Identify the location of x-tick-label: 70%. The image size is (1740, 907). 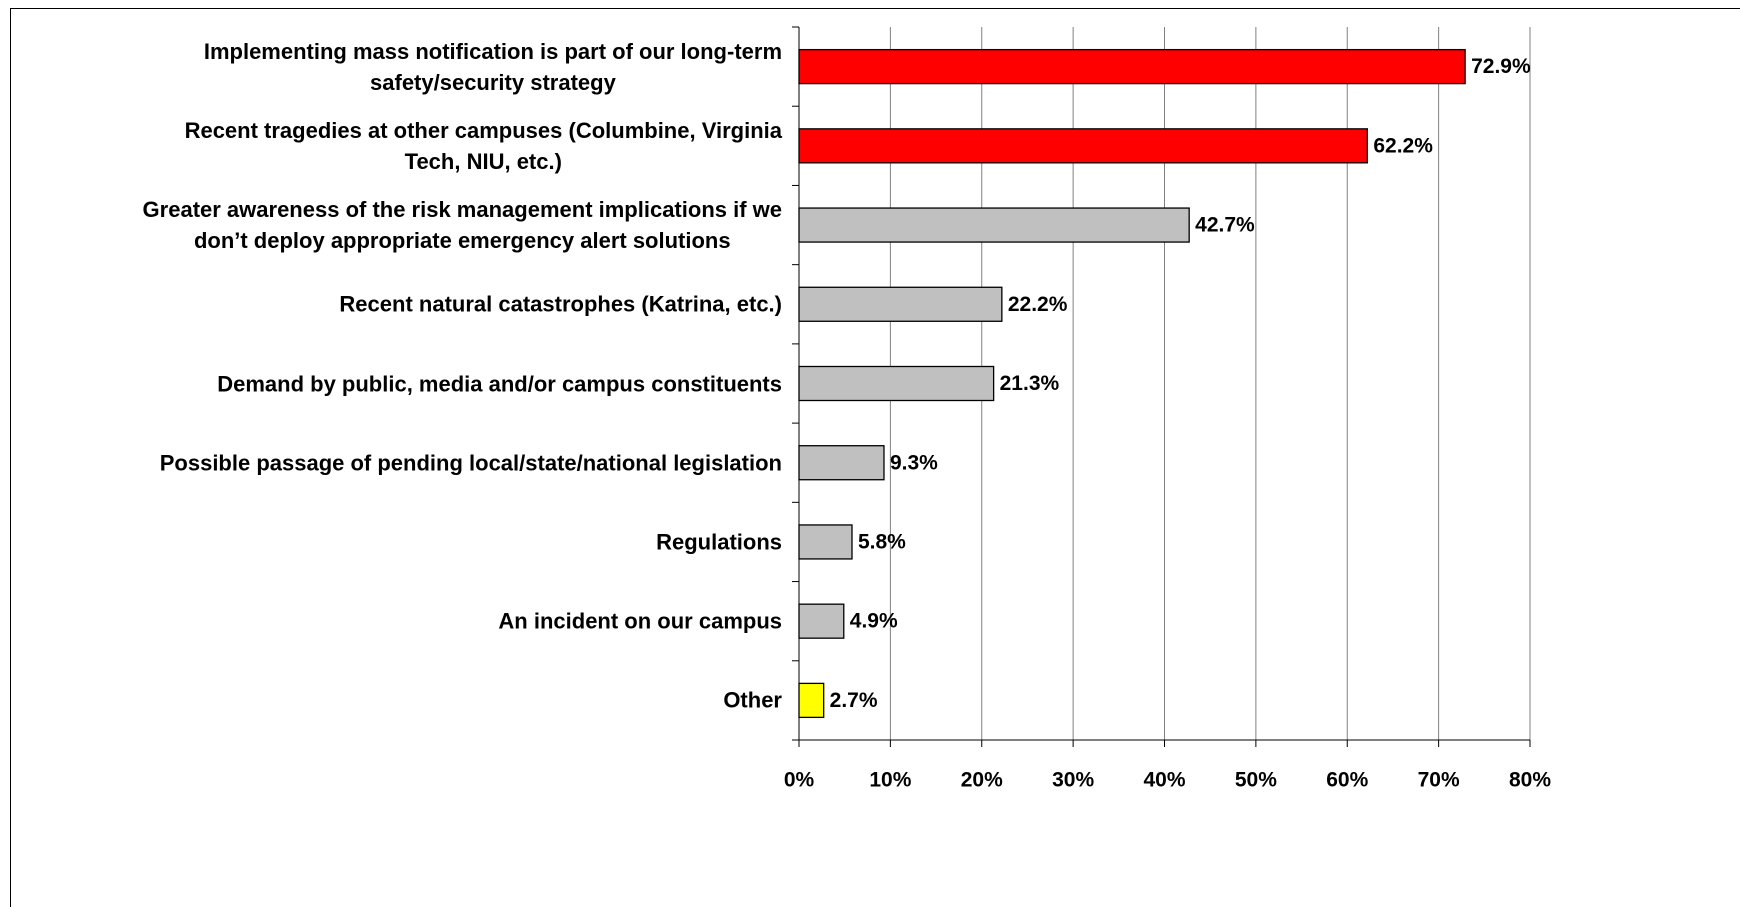
(1439, 780).